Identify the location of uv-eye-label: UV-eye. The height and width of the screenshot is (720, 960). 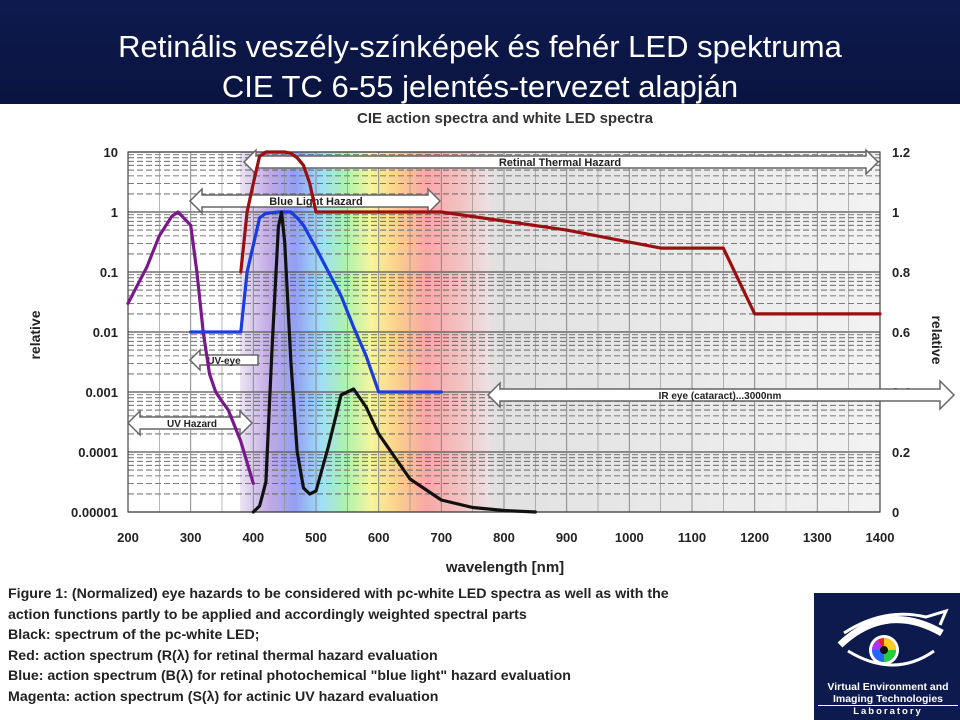
(224, 361).